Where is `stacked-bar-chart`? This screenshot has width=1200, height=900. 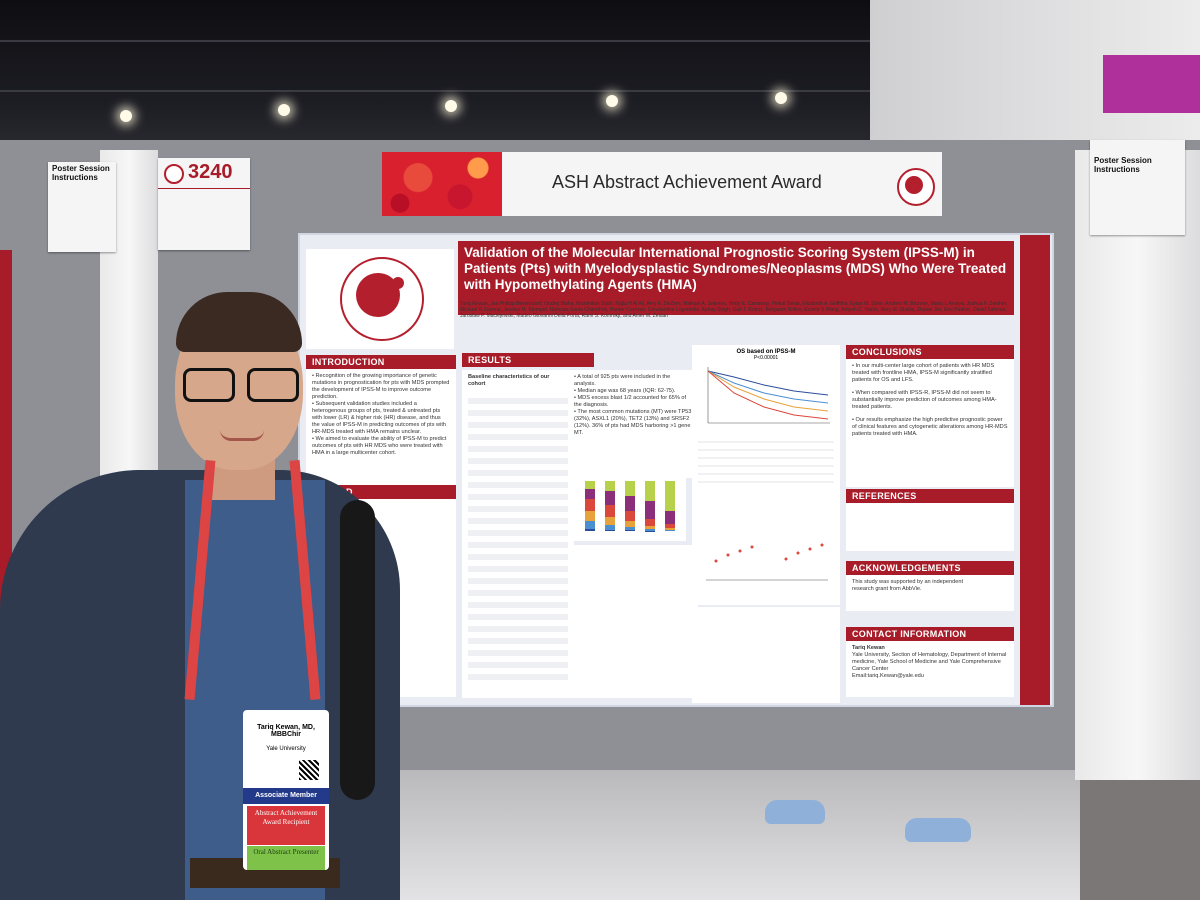 stacked-bar-chart is located at coordinates (627, 508).